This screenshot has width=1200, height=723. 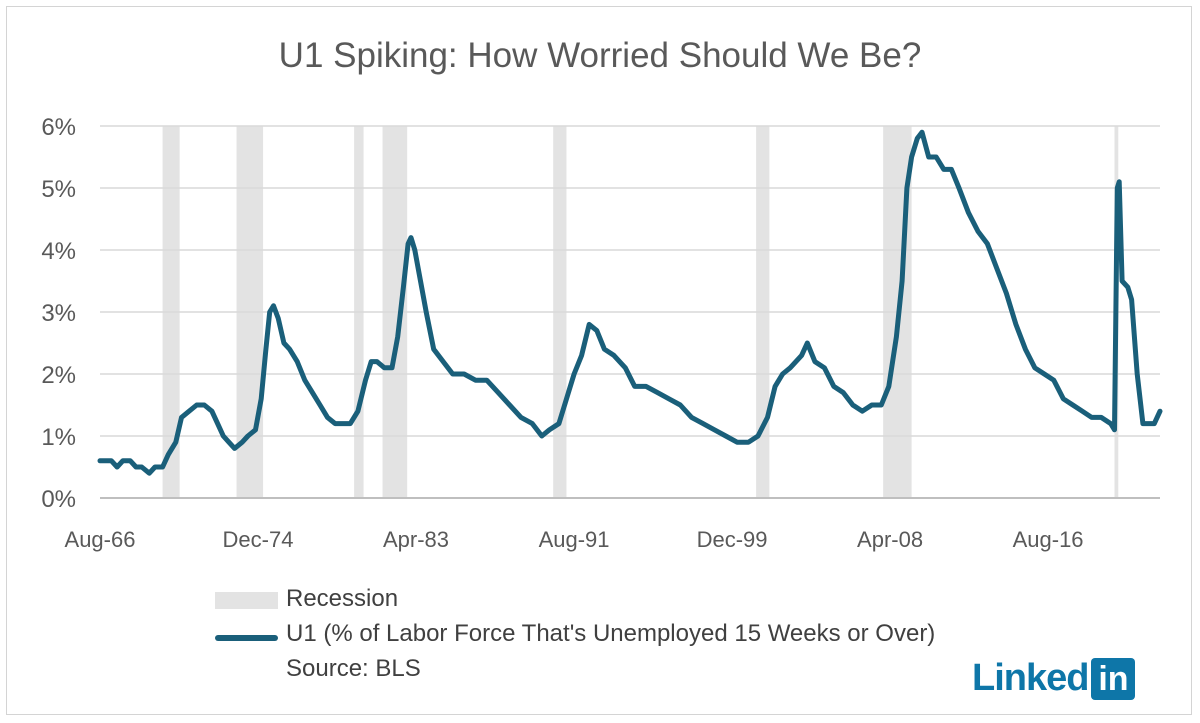 I want to click on x-tick-label: Apr-83, so click(x=416, y=539).